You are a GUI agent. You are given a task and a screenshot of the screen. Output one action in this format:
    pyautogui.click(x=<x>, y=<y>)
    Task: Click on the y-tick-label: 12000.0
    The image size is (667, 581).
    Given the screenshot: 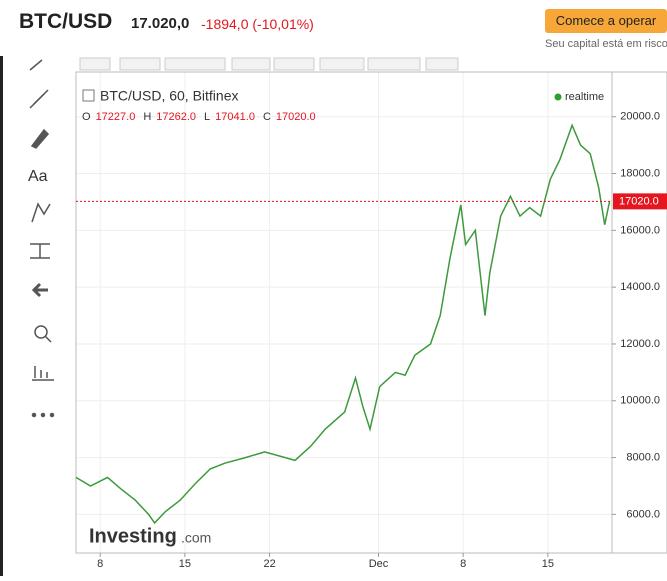 What is the action you would take?
    pyautogui.click(x=640, y=344)
    